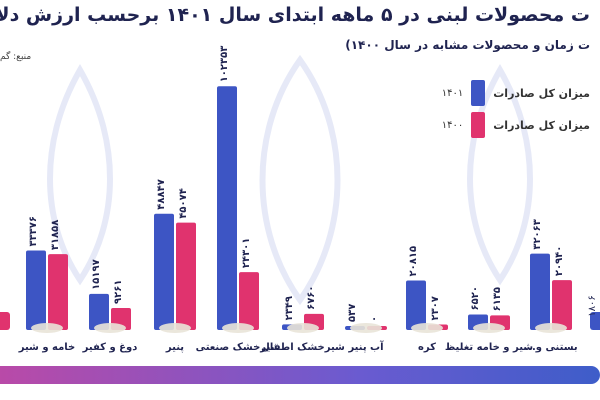  Describe the element at coordinates (595, 321) in the screenshot. I see `partial-bar-right` at that location.